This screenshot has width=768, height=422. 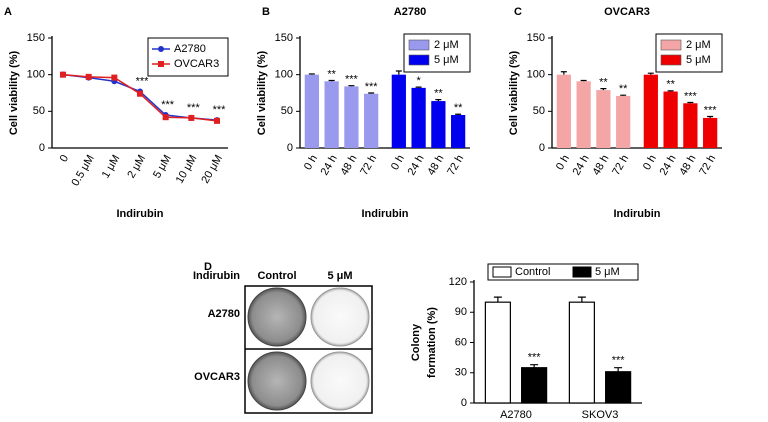 I want to click on panel-letter: C, so click(x=518, y=12).